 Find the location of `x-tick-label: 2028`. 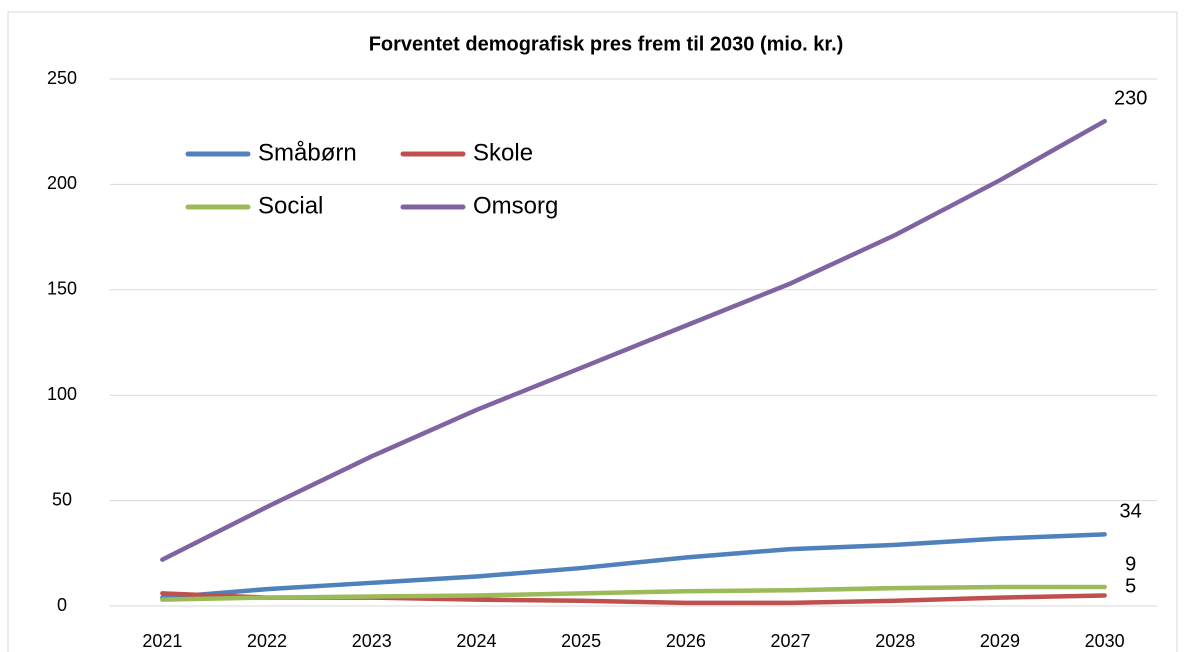

x-tick-label: 2028 is located at coordinates (895, 641).